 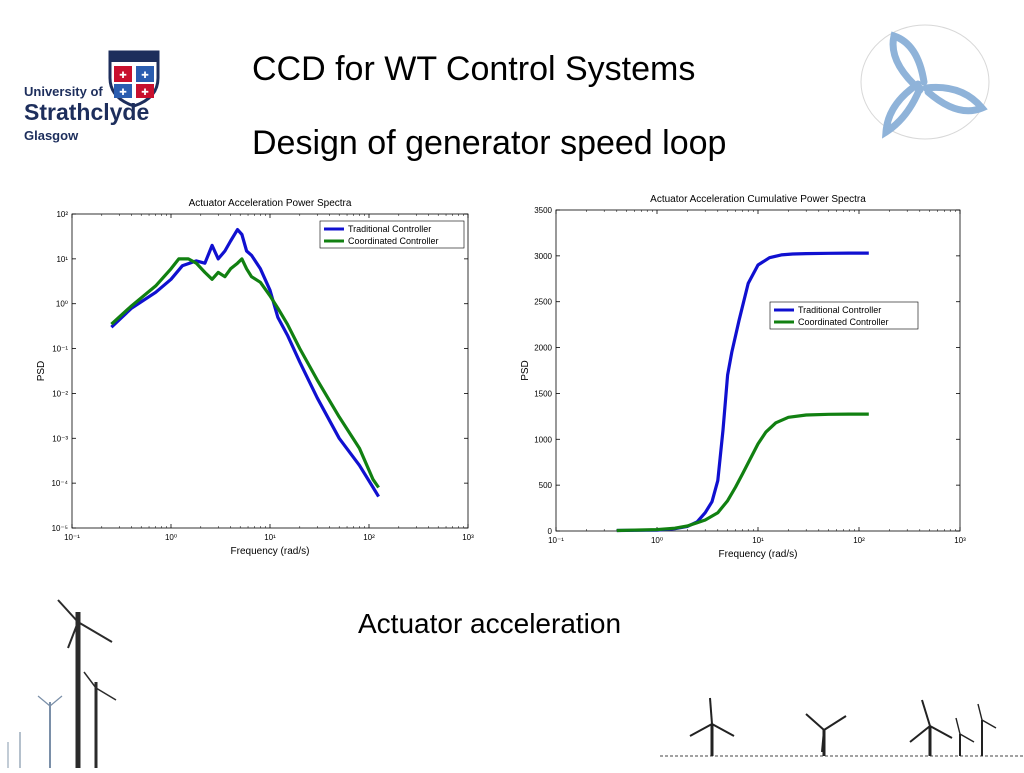 What do you see at coordinates (63, 91) in the screenshot?
I see `logo-line1: University of` at bounding box center [63, 91].